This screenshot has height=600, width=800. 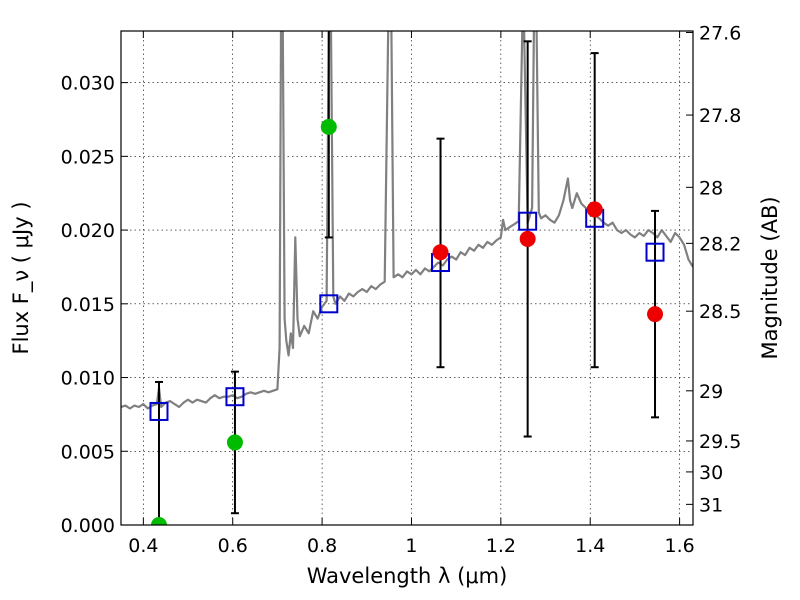 I want to click on y-axis-label: Flux F_ν ( μJy ), so click(x=21, y=277).